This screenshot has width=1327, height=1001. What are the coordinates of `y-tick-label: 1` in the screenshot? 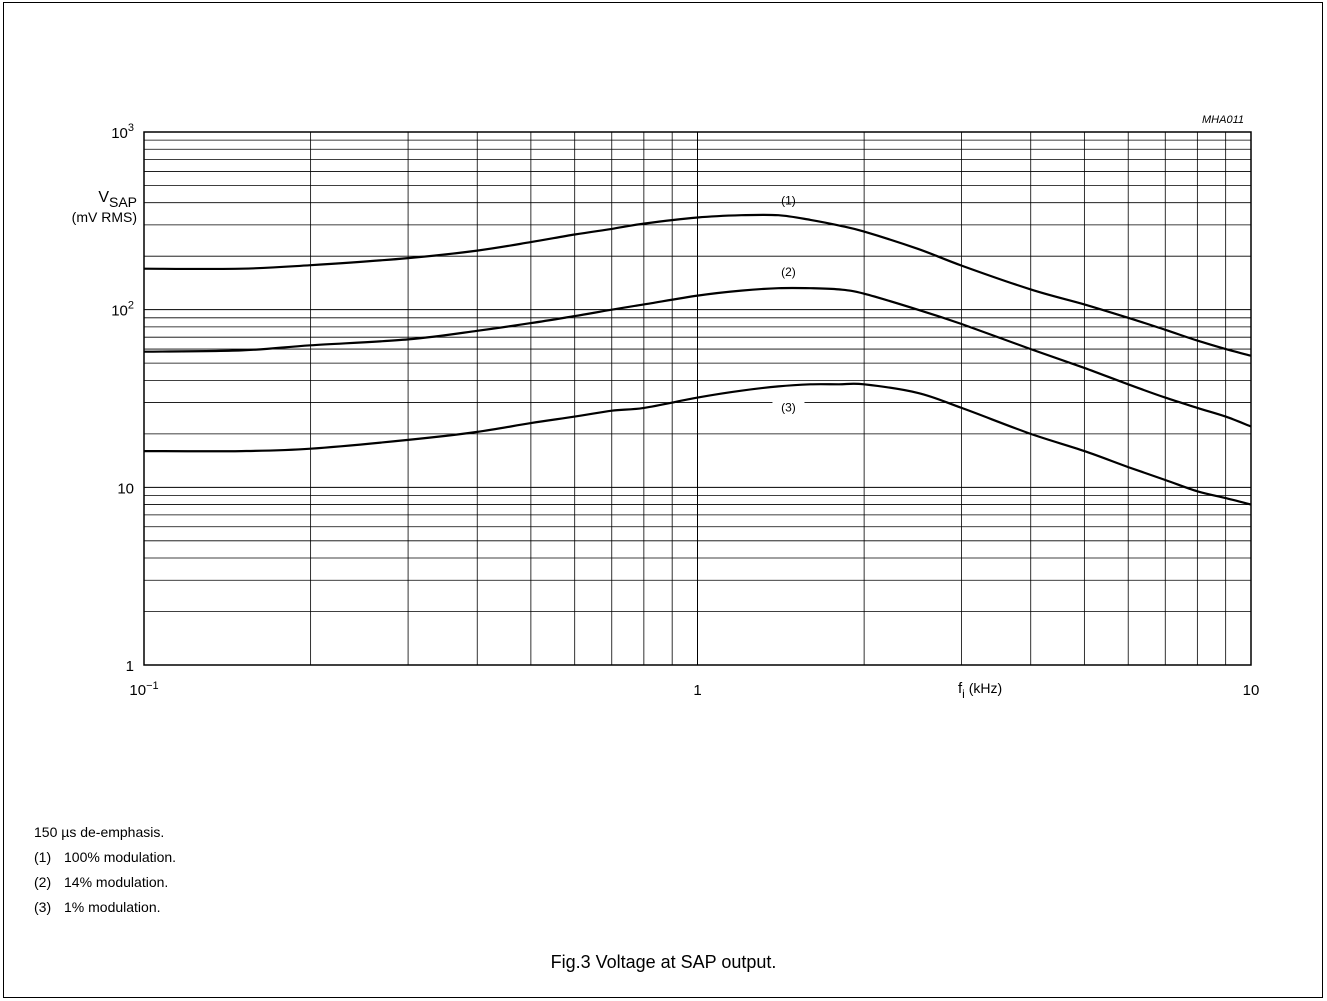 It's located at (130, 666).